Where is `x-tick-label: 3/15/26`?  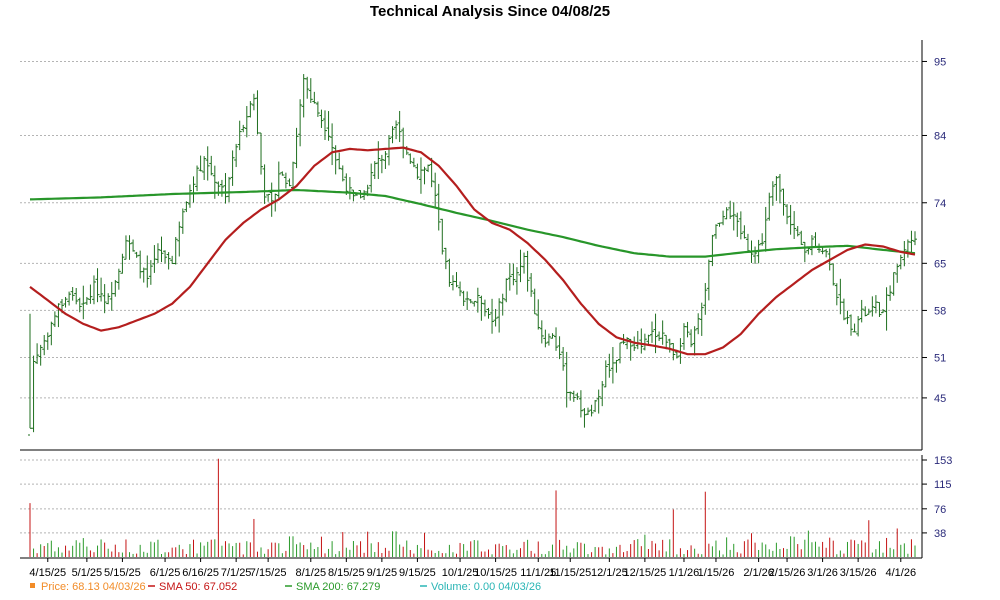 x-tick-label: 3/15/26 is located at coordinates (858, 573).